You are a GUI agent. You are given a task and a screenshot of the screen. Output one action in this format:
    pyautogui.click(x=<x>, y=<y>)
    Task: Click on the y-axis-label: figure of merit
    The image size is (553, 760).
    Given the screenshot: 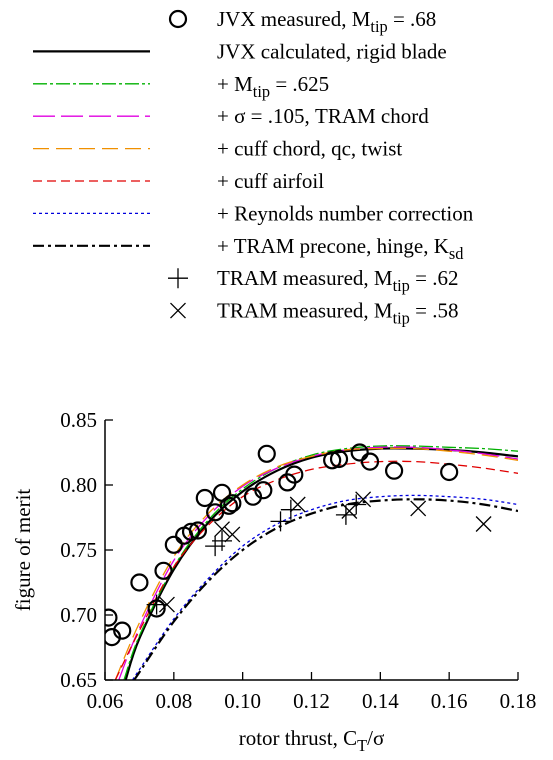 What is the action you would take?
    pyautogui.click(x=23, y=550)
    